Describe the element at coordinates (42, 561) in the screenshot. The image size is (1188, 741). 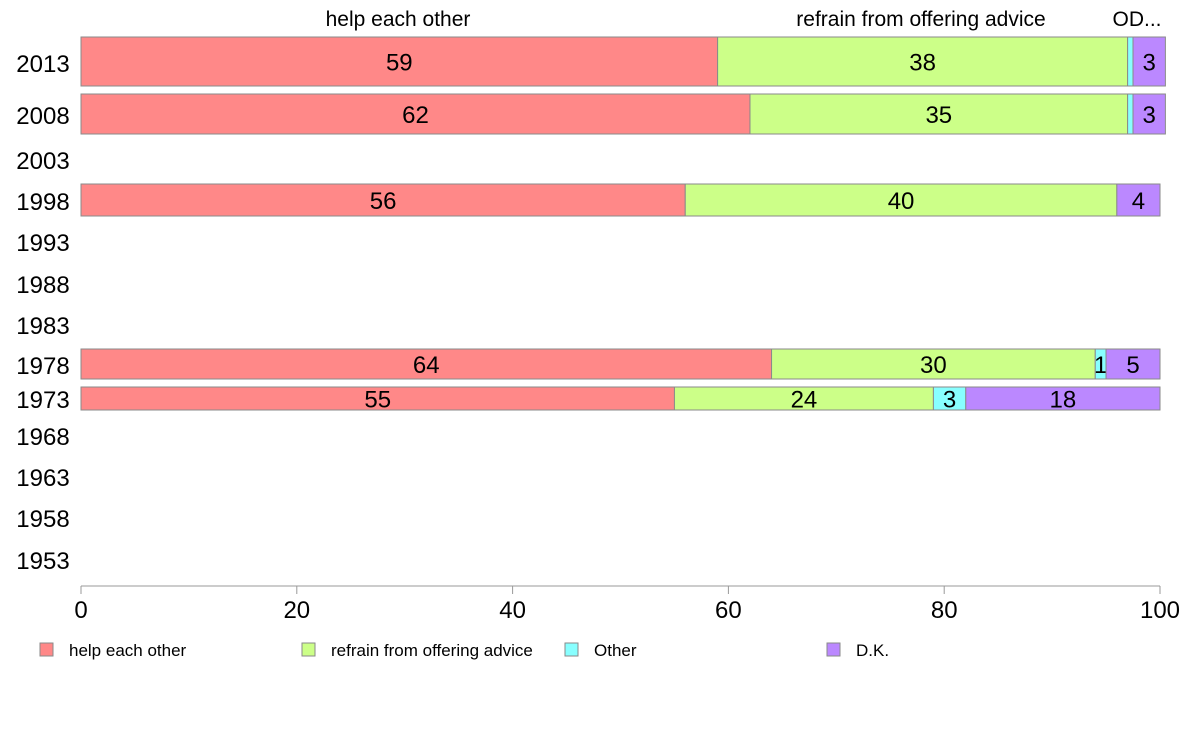
I see `year-label: 1953` at that location.